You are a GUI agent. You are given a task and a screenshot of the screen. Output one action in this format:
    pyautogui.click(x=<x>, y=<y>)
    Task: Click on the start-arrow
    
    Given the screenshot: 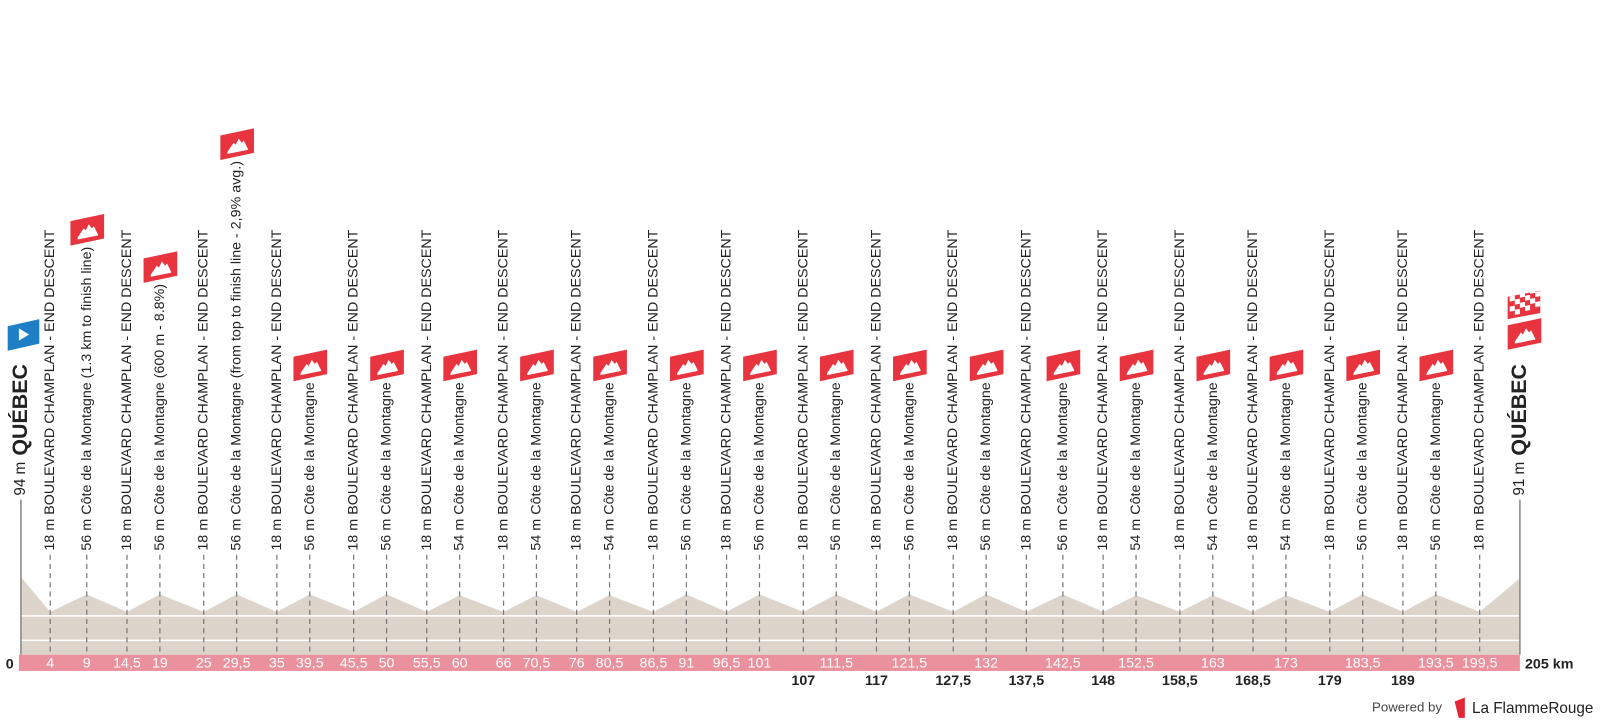 What is the action you would take?
    pyautogui.click(x=24, y=334)
    